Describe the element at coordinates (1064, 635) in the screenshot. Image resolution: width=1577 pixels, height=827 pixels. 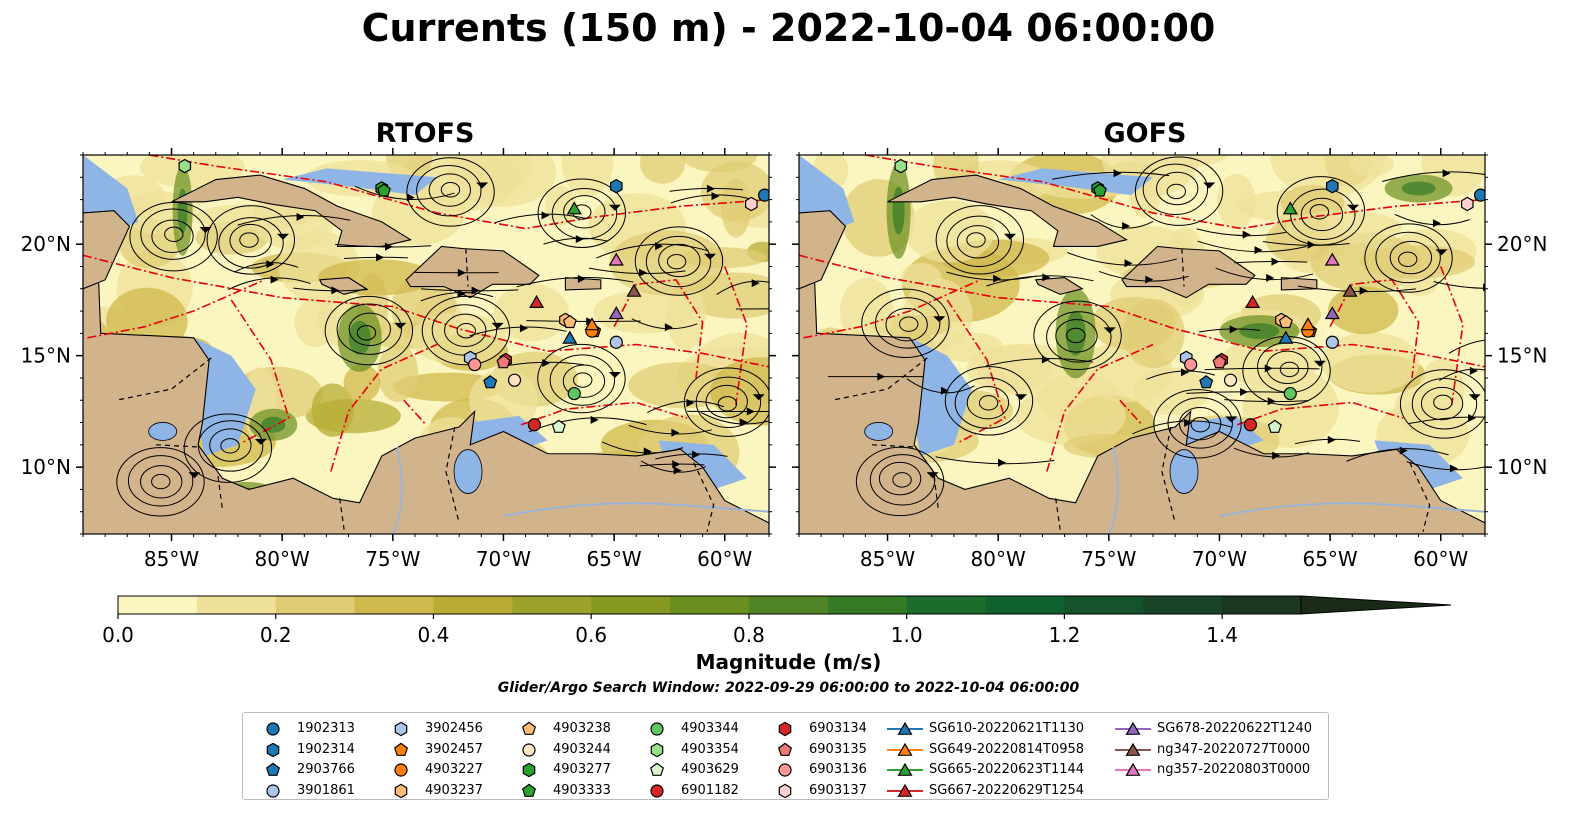
I see `colorbar-tick-label: 1.2` at that location.